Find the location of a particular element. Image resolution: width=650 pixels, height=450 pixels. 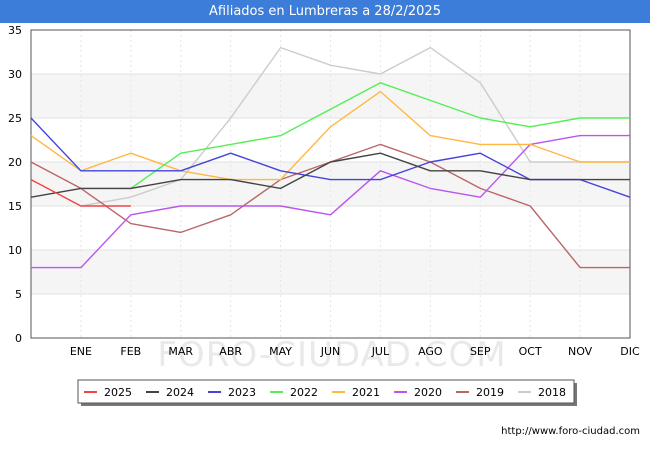

legend-label-2024: 2024 is located at coordinates (180, 392).